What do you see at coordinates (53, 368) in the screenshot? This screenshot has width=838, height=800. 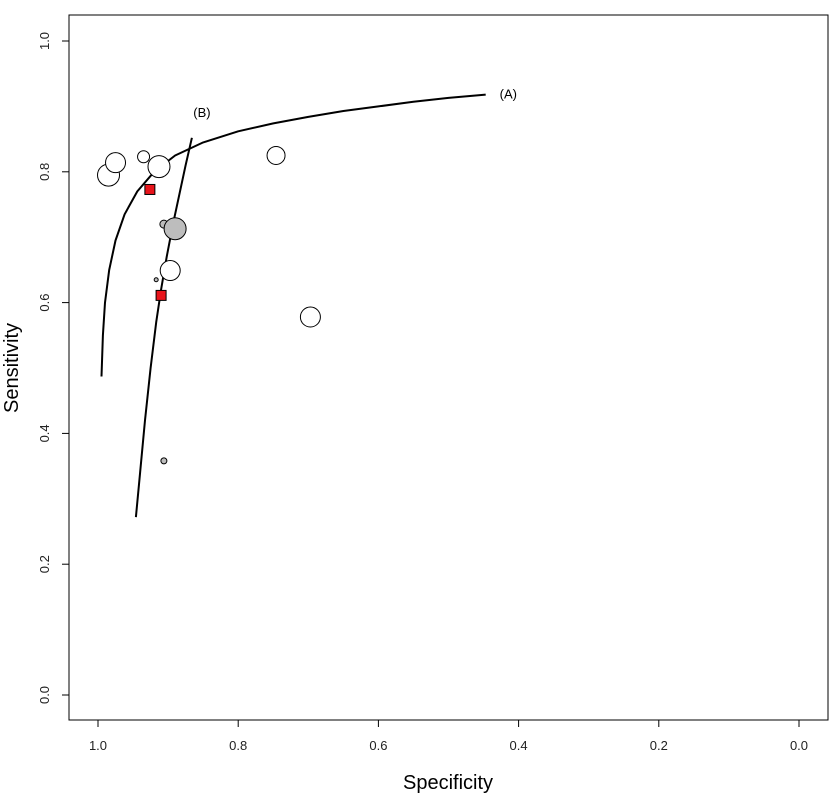 I see `y-axis: 0.0 0.2 0.4 0.6 0.8 1.0` at bounding box center [53, 368].